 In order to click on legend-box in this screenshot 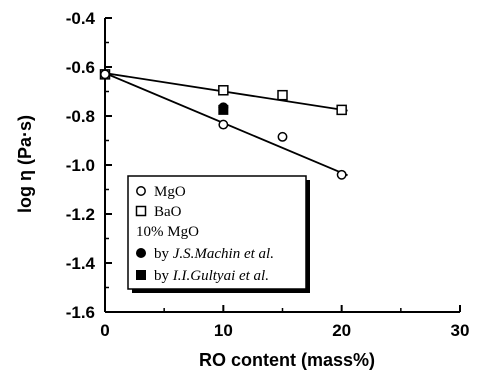, I will do `click(217, 232)`.